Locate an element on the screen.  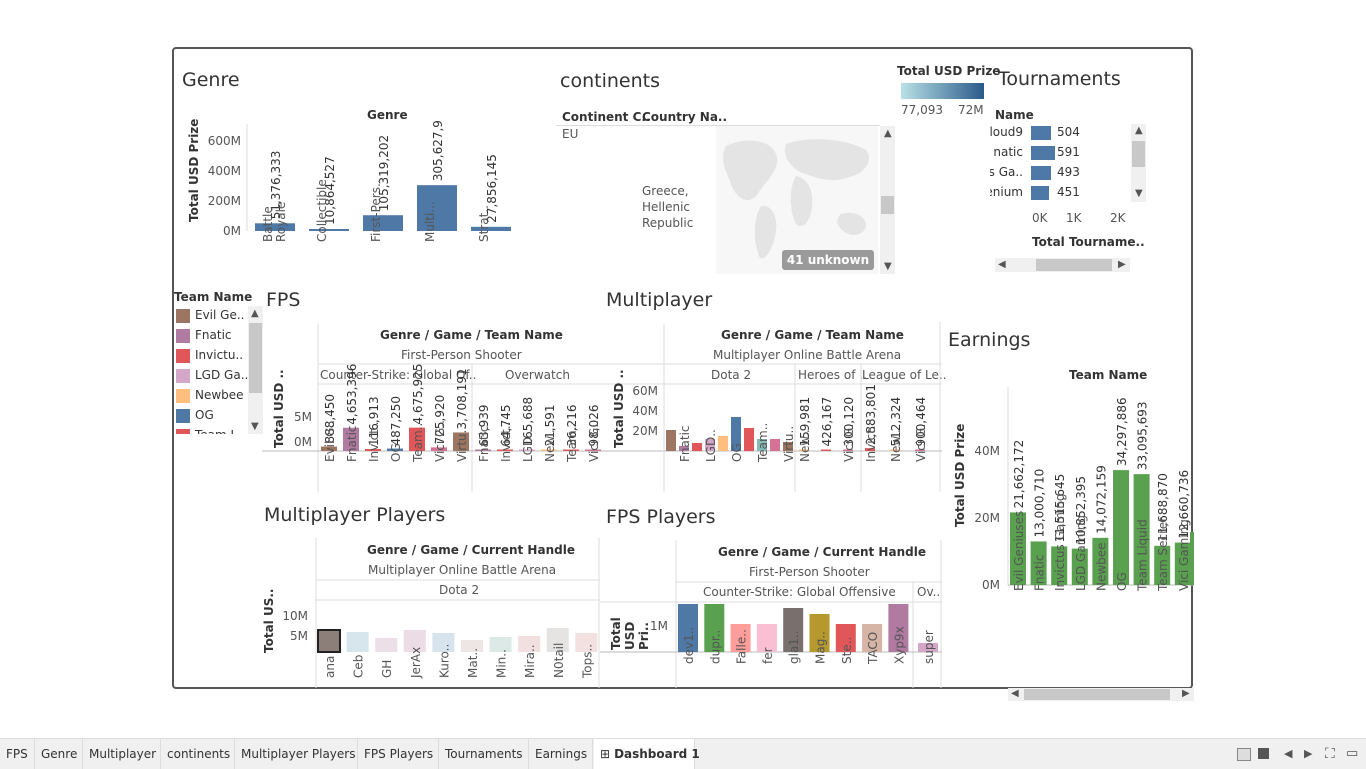
fps-cs-value-label: 888,450 is located at coordinates (330, 419).